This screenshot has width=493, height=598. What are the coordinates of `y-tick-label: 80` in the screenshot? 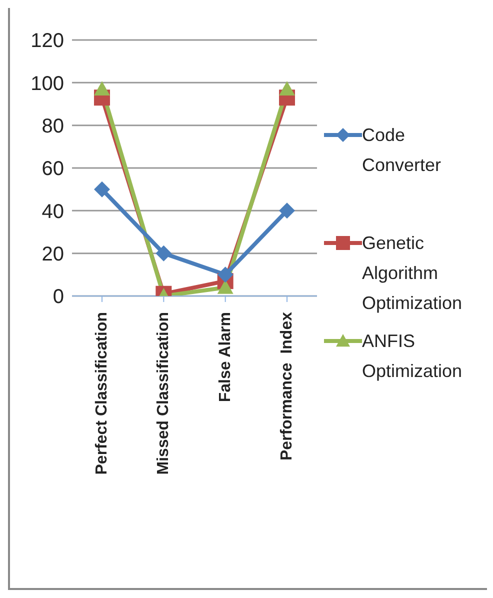 It's located at (53, 126).